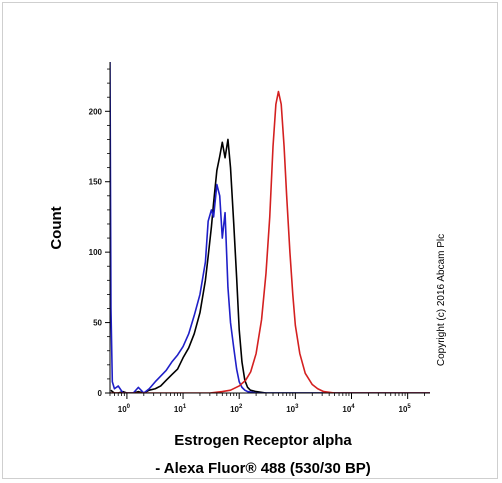 Image resolution: width=502 pixels, height=483 pixels. Describe the element at coordinates (409, 407) in the screenshot. I see `x-tick-exponent: 5` at that location.